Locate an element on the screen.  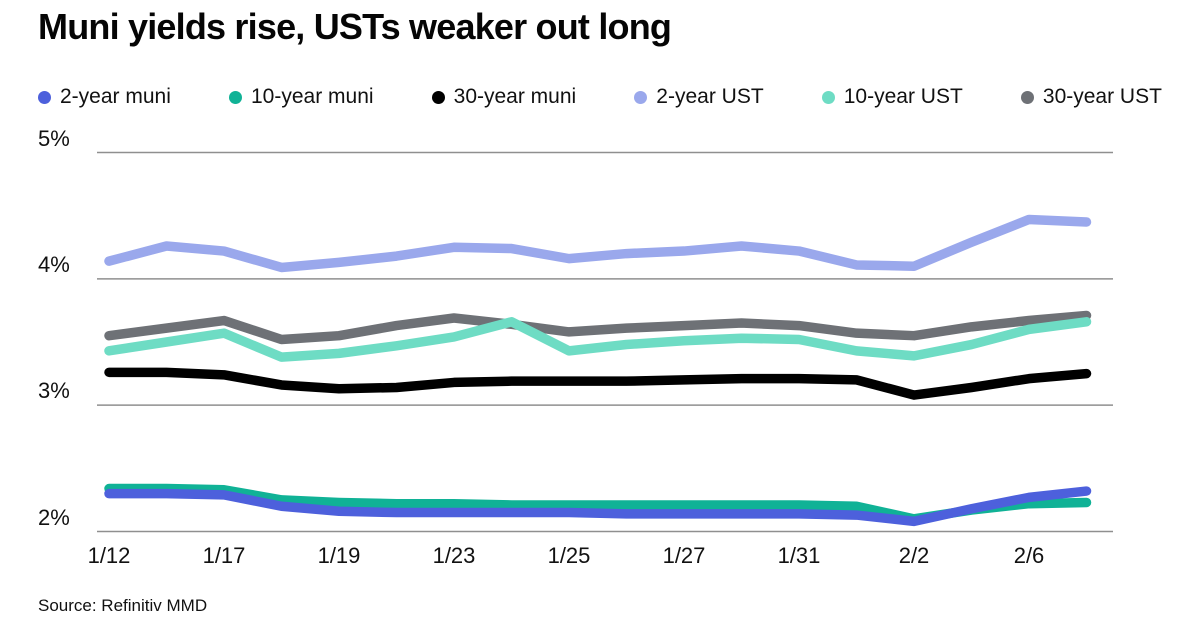
x-tick-label: 2/6 is located at coordinates (1029, 555).